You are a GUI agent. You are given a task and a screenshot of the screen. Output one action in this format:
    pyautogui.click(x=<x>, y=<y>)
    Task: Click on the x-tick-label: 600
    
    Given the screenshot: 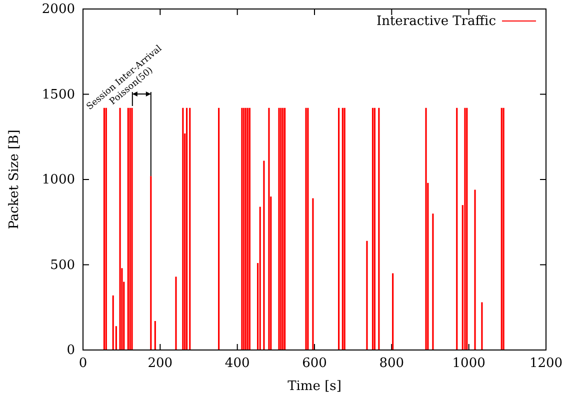 What is the action you would take?
    pyautogui.click(x=314, y=364)
    